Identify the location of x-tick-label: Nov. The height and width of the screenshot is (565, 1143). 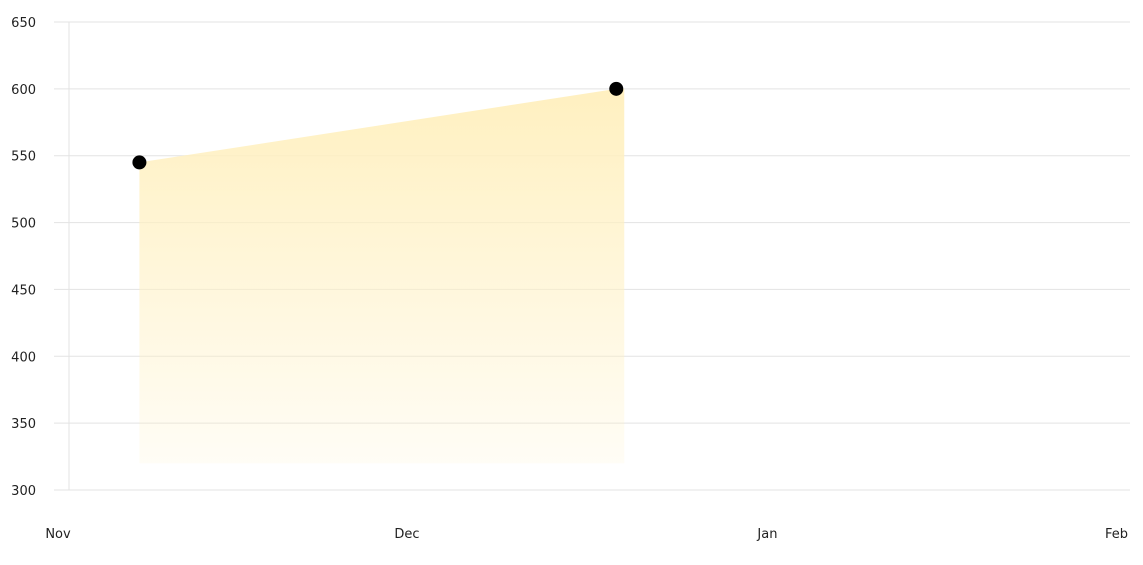
(58, 534).